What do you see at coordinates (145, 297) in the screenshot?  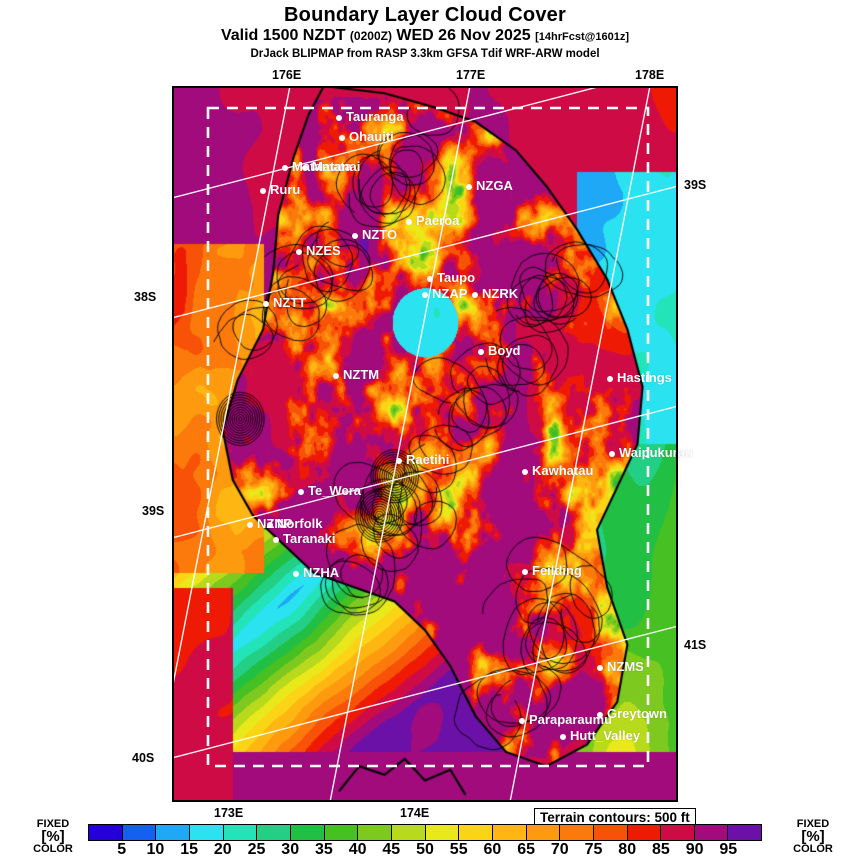 I see `graticule-label-lat: 38S` at bounding box center [145, 297].